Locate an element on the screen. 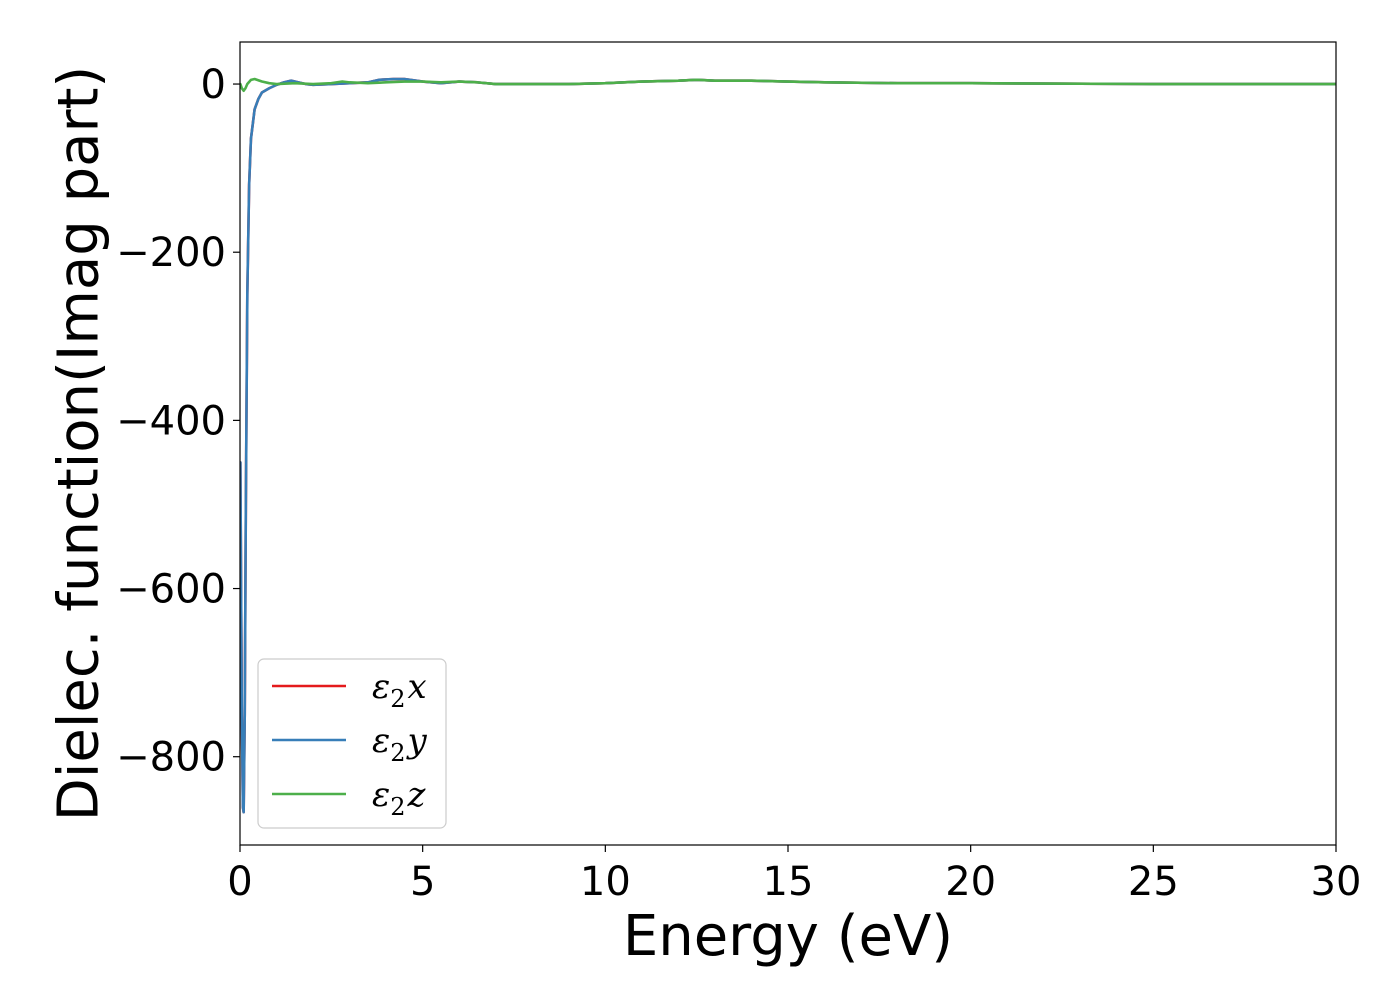 The image size is (1400, 1000). series-line-z is located at coordinates (788, 85).